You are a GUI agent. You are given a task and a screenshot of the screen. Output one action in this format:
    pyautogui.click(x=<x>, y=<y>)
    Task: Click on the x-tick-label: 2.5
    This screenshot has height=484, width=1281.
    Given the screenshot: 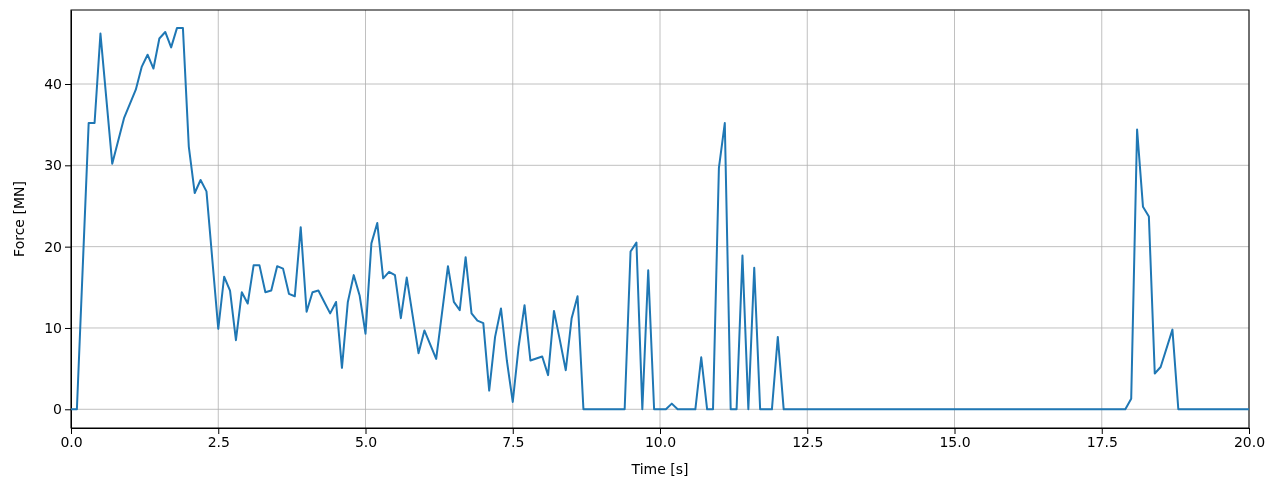 What is the action you would take?
    pyautogui.click(x=218, y=441)
    